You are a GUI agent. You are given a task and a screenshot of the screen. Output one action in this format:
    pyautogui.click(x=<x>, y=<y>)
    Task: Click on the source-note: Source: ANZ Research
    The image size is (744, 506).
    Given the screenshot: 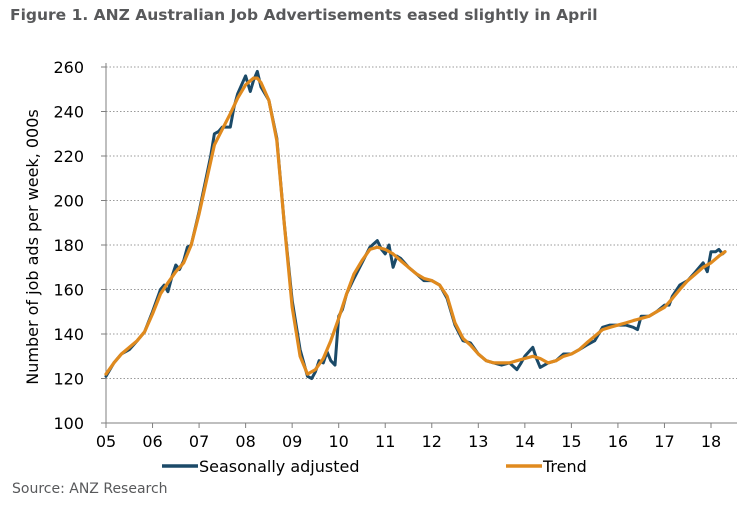 What is the action you would take?
    pyautogui.click(x=90, y=489)
    